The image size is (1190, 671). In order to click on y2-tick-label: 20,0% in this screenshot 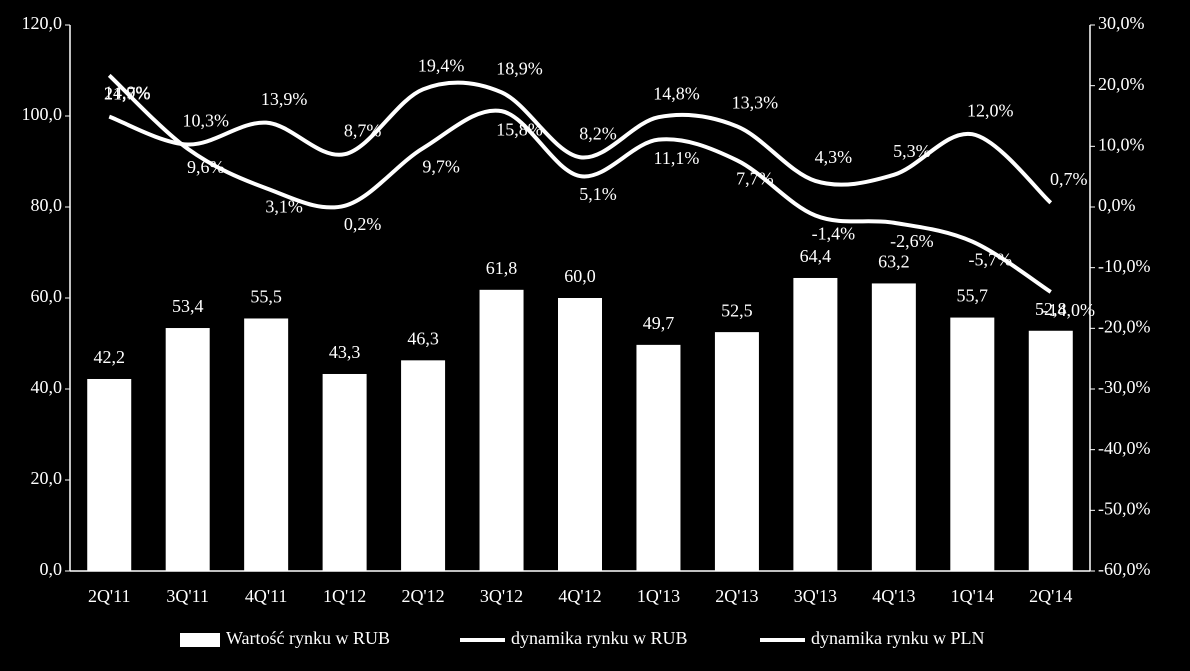, I will do `click(1121, 84)`.